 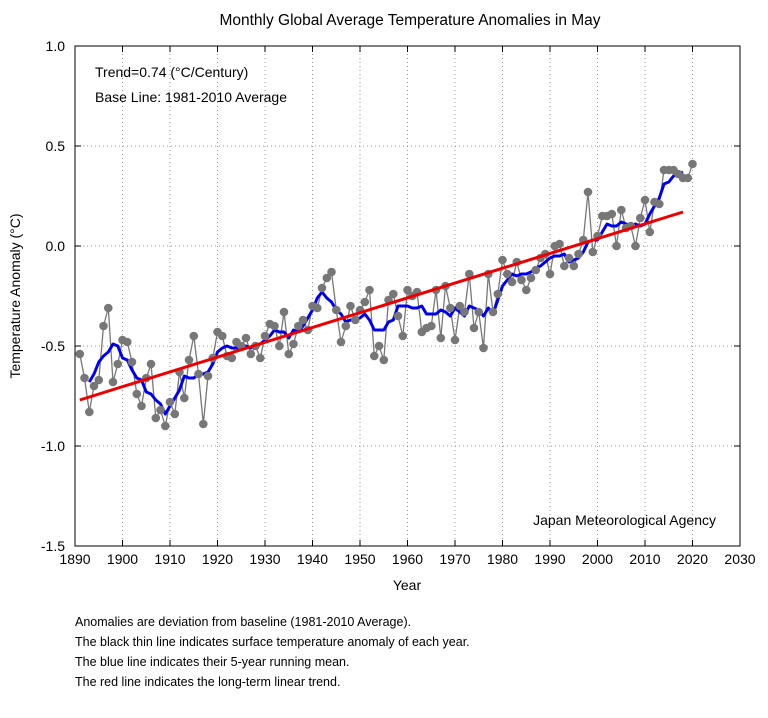 I want to click on baseline-annotation: Base Line: 1981-2010 Average, so click(x=191, y=97).